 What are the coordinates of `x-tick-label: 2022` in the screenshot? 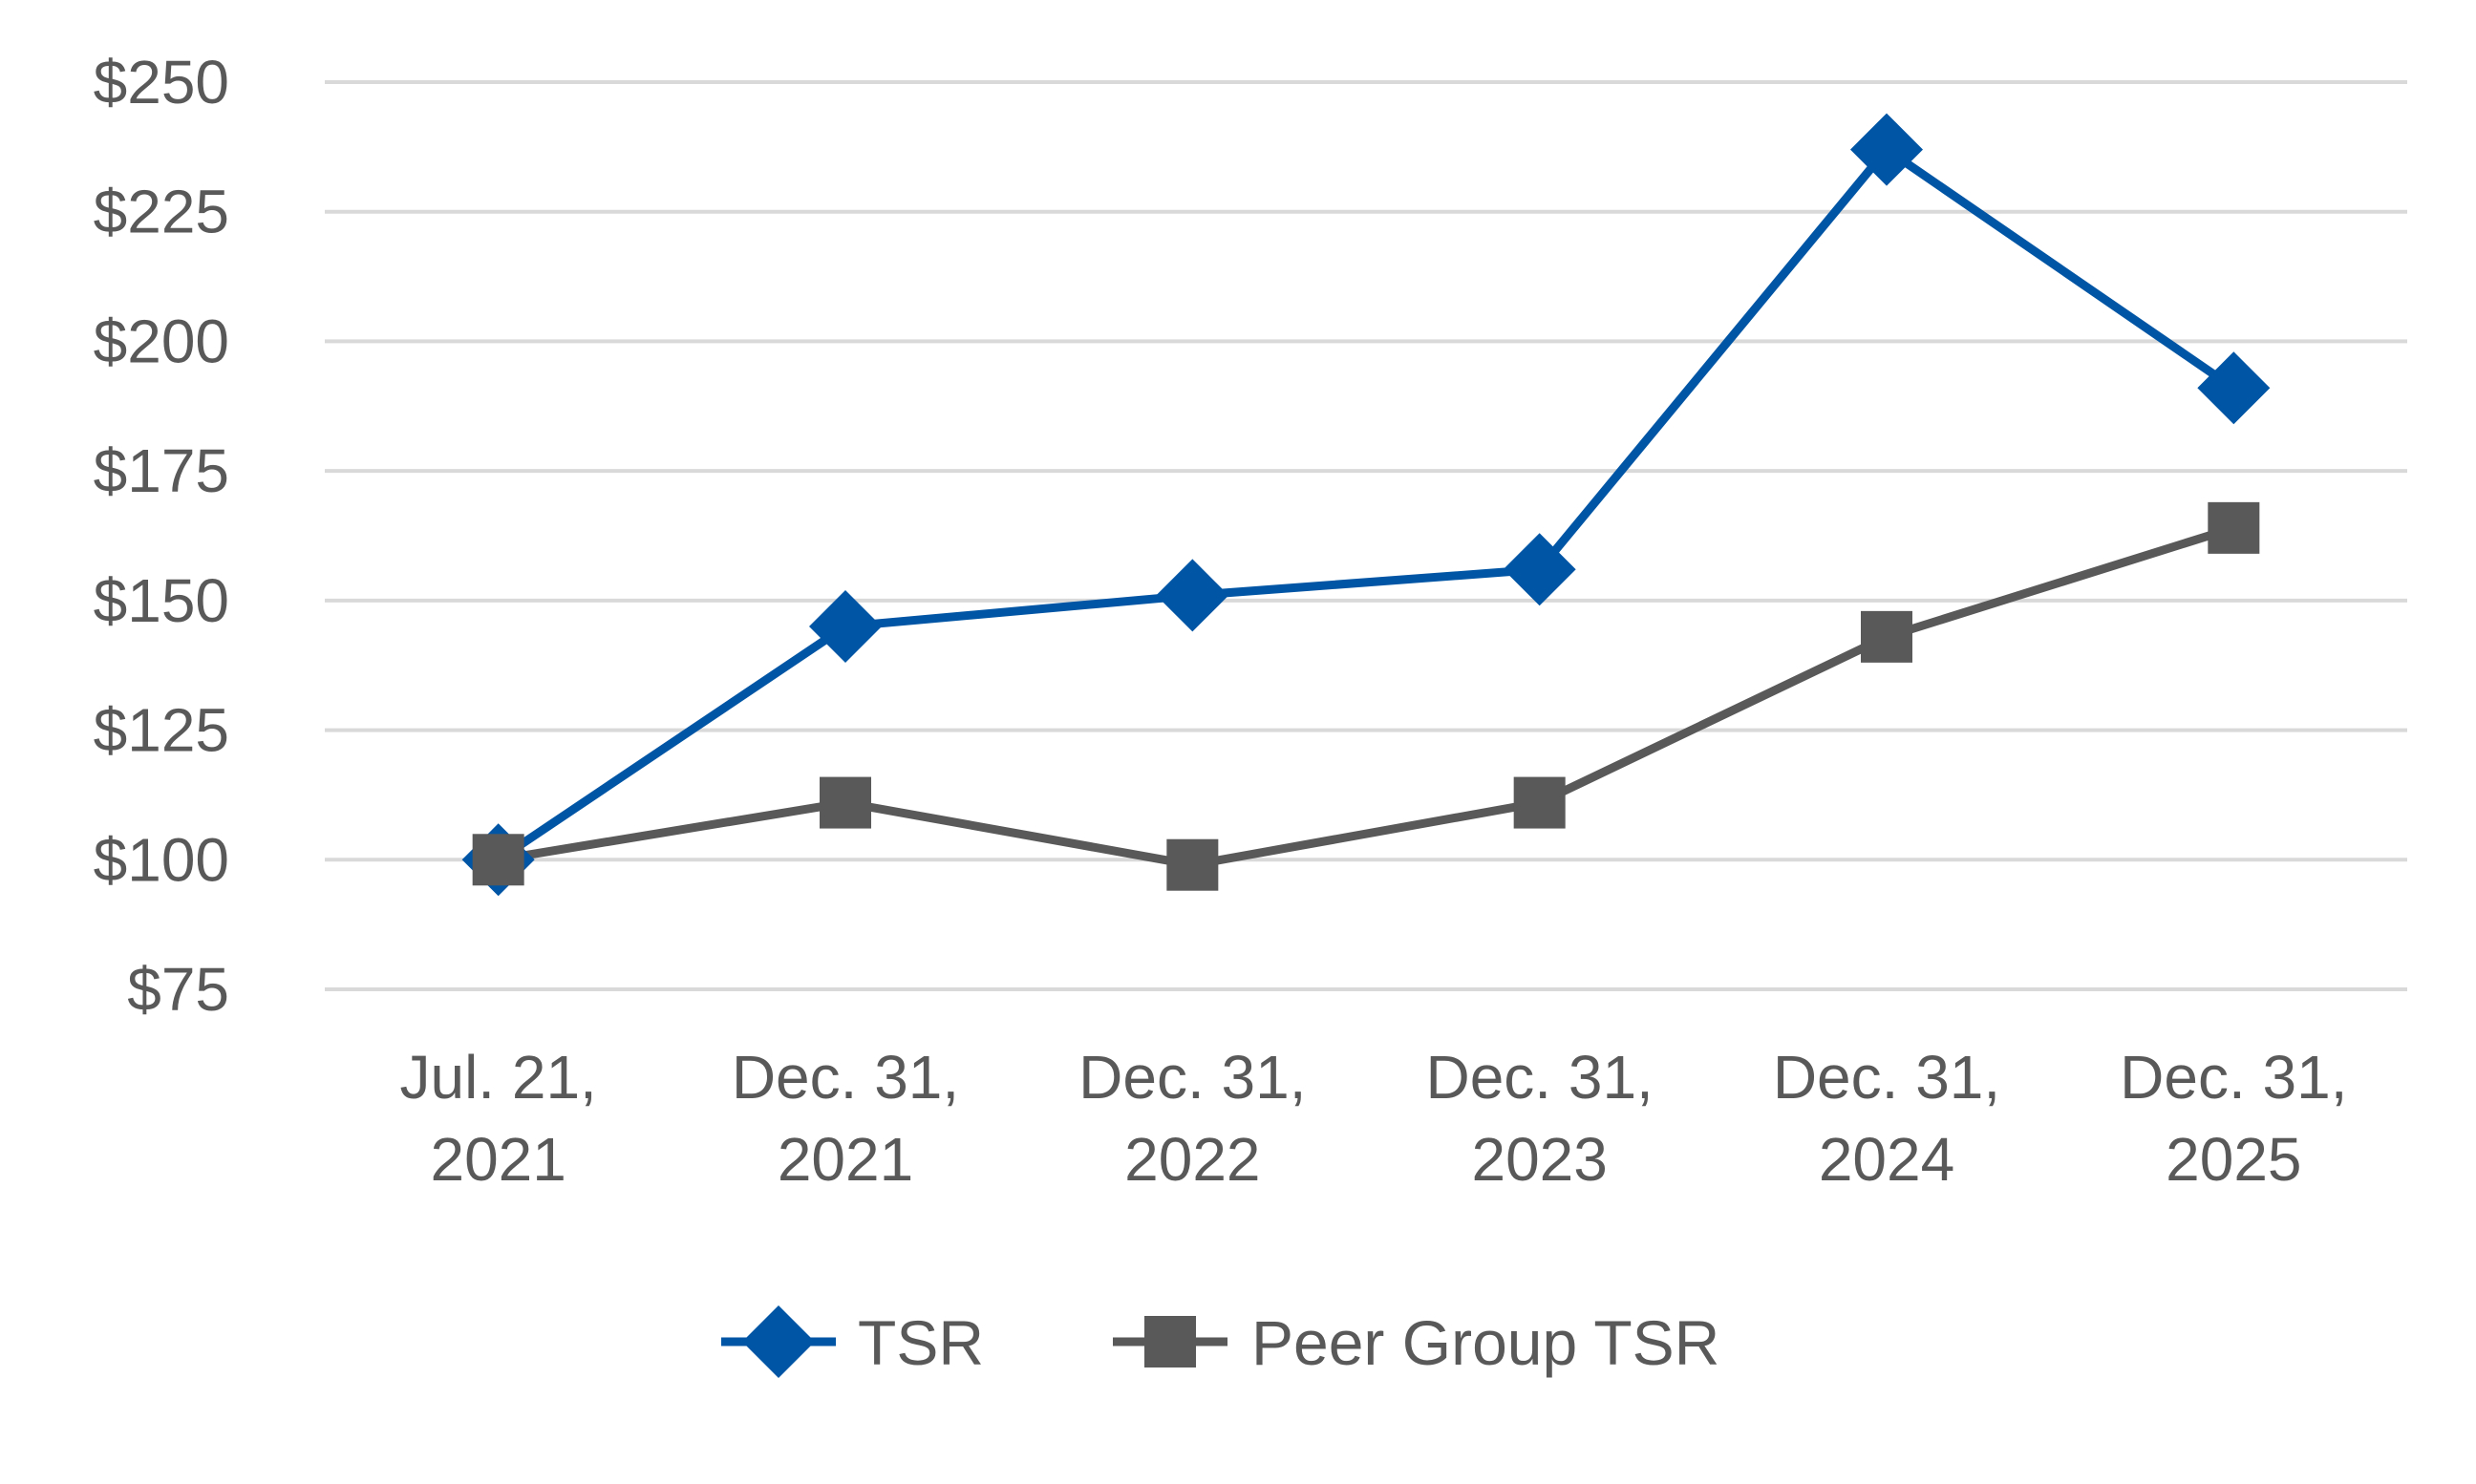 It's located at (1192, 1159).